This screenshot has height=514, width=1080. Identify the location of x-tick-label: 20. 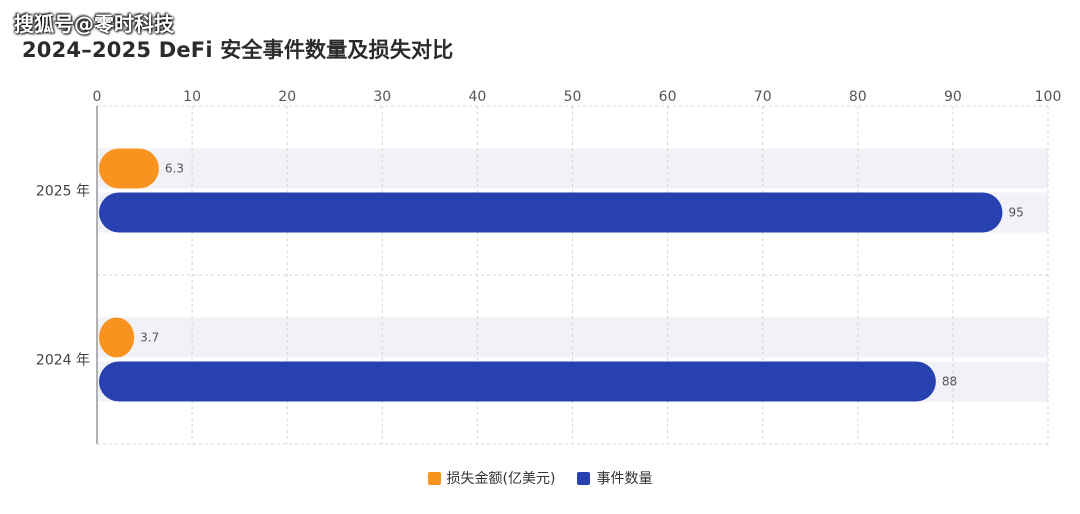
(287, 97).